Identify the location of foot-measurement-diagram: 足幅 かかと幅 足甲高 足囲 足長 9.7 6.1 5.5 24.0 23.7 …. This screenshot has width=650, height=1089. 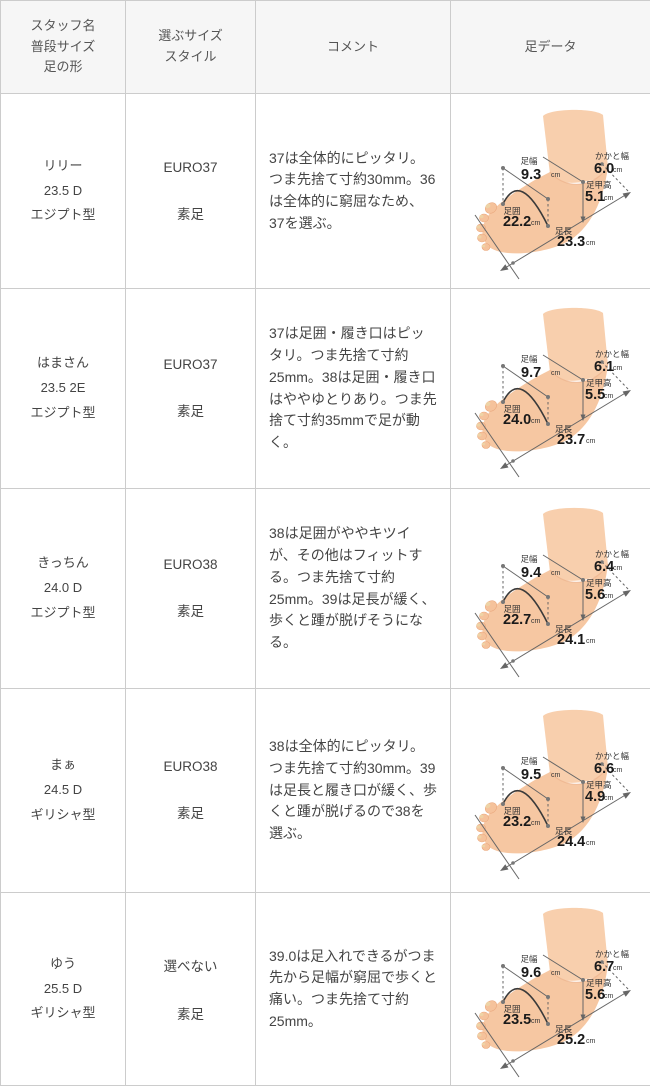
(552, 392).